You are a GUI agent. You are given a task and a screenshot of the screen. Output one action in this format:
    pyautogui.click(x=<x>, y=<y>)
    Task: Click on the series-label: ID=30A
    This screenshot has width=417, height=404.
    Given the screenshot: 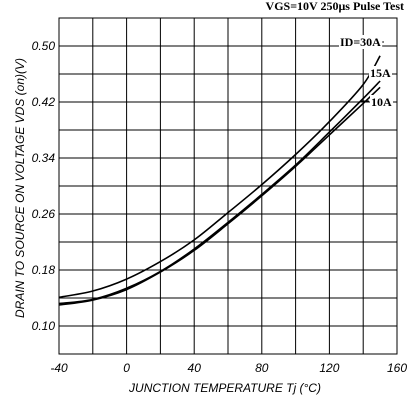 What is the action you would take?
    pyautogui.click(x=360, y=42)
    